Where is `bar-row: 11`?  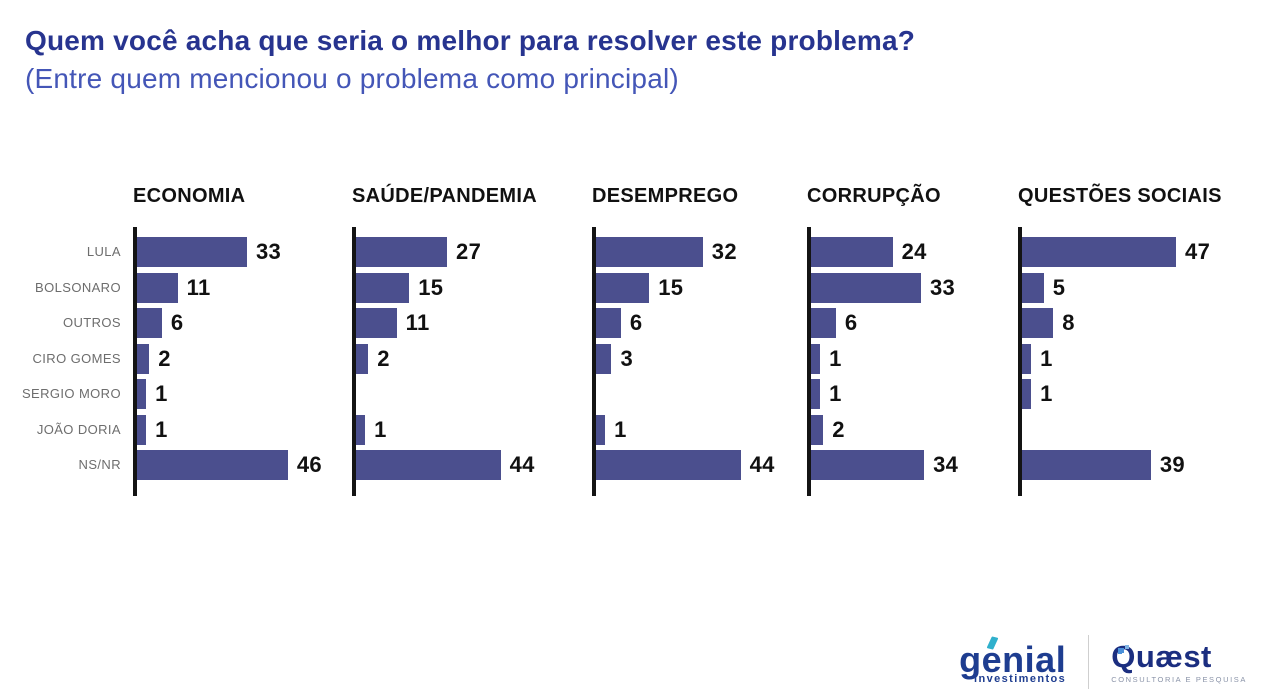
bar-row: 11 is located at coordinates (255, 287).